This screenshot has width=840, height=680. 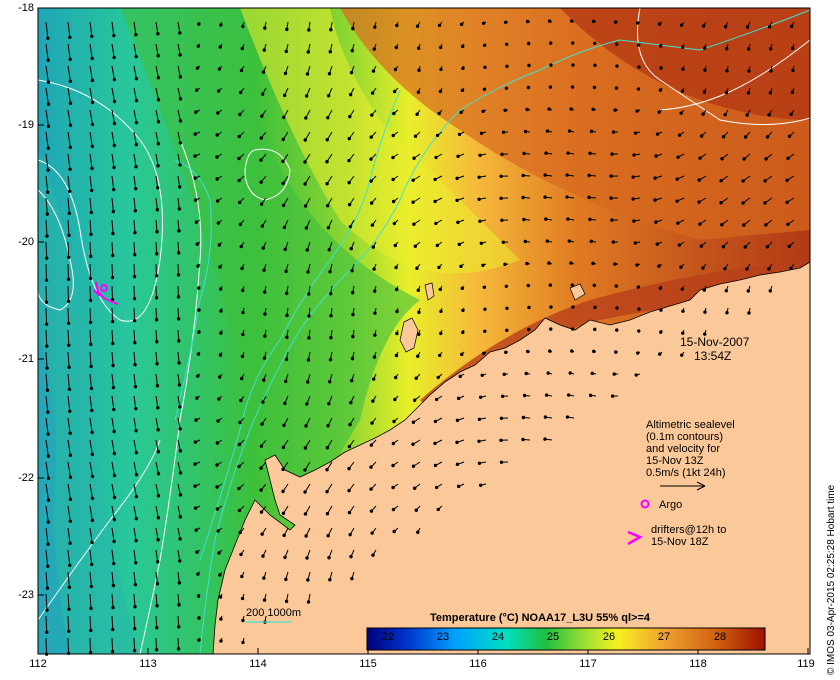 What do you see at coordinates (478, 664) in the screenshot?
I see `lon-tick-label: 116` at bounding box center [478, 664].